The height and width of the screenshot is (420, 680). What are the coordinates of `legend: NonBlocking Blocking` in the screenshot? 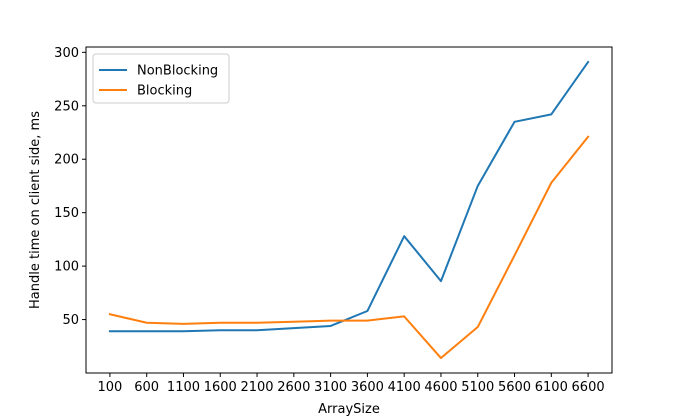 It's located at (161, 78).